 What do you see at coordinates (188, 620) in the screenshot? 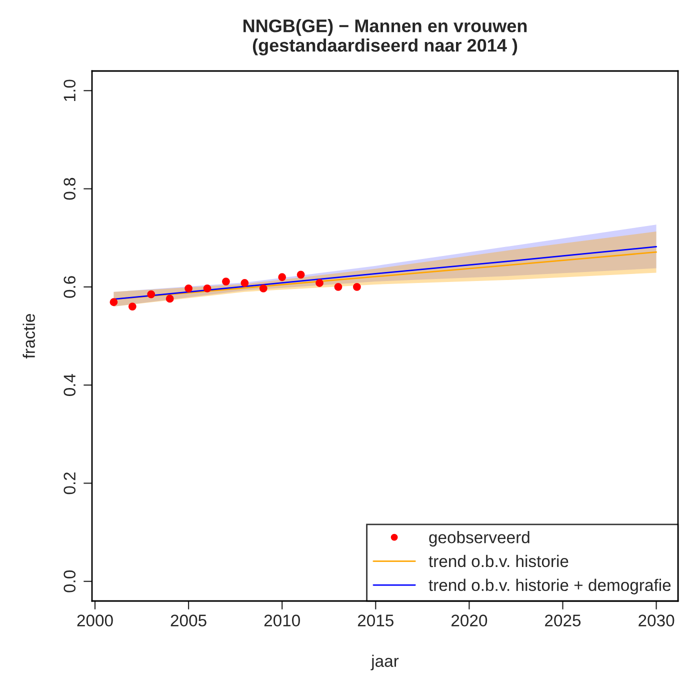
I see `x-tick-label: 2005` at bounding box center [188, 620].